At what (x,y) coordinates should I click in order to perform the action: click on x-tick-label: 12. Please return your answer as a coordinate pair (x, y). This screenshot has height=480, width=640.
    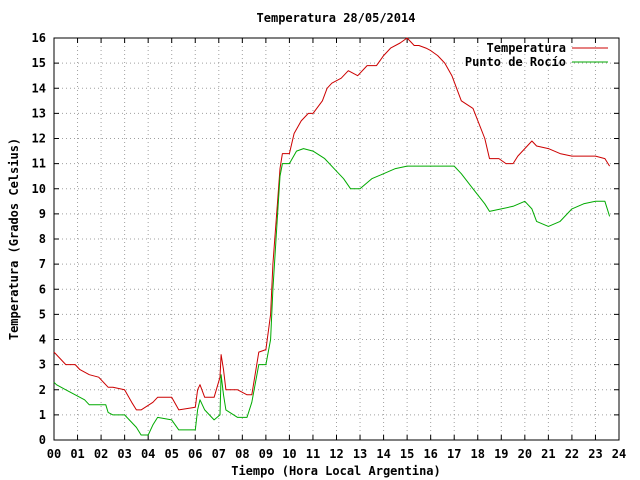
    Looking at the image, I should click on (336, 454).